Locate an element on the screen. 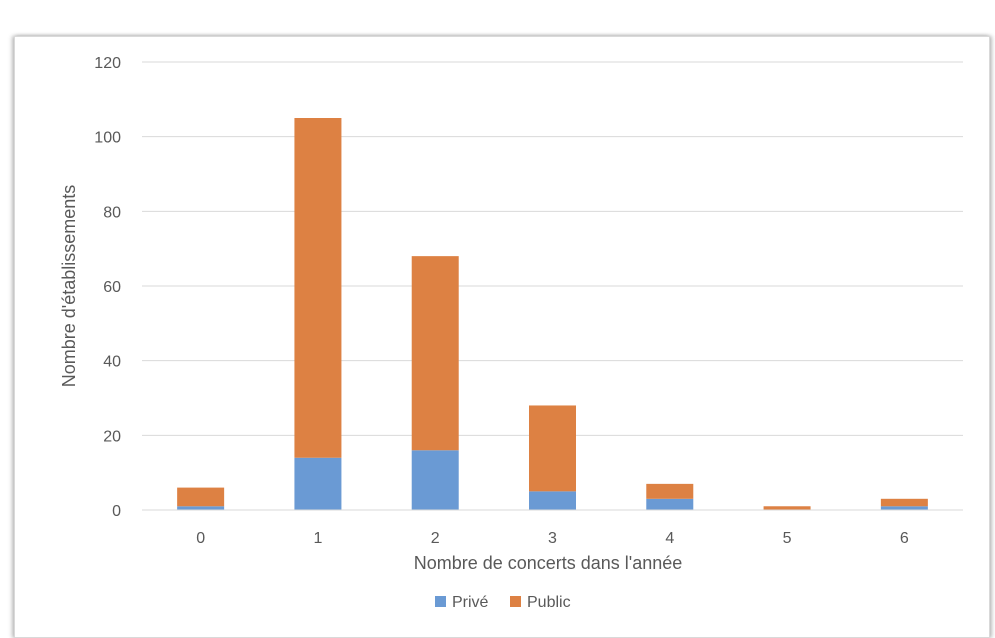  x-tick-label: 5 is located at coordinates (787, 538).